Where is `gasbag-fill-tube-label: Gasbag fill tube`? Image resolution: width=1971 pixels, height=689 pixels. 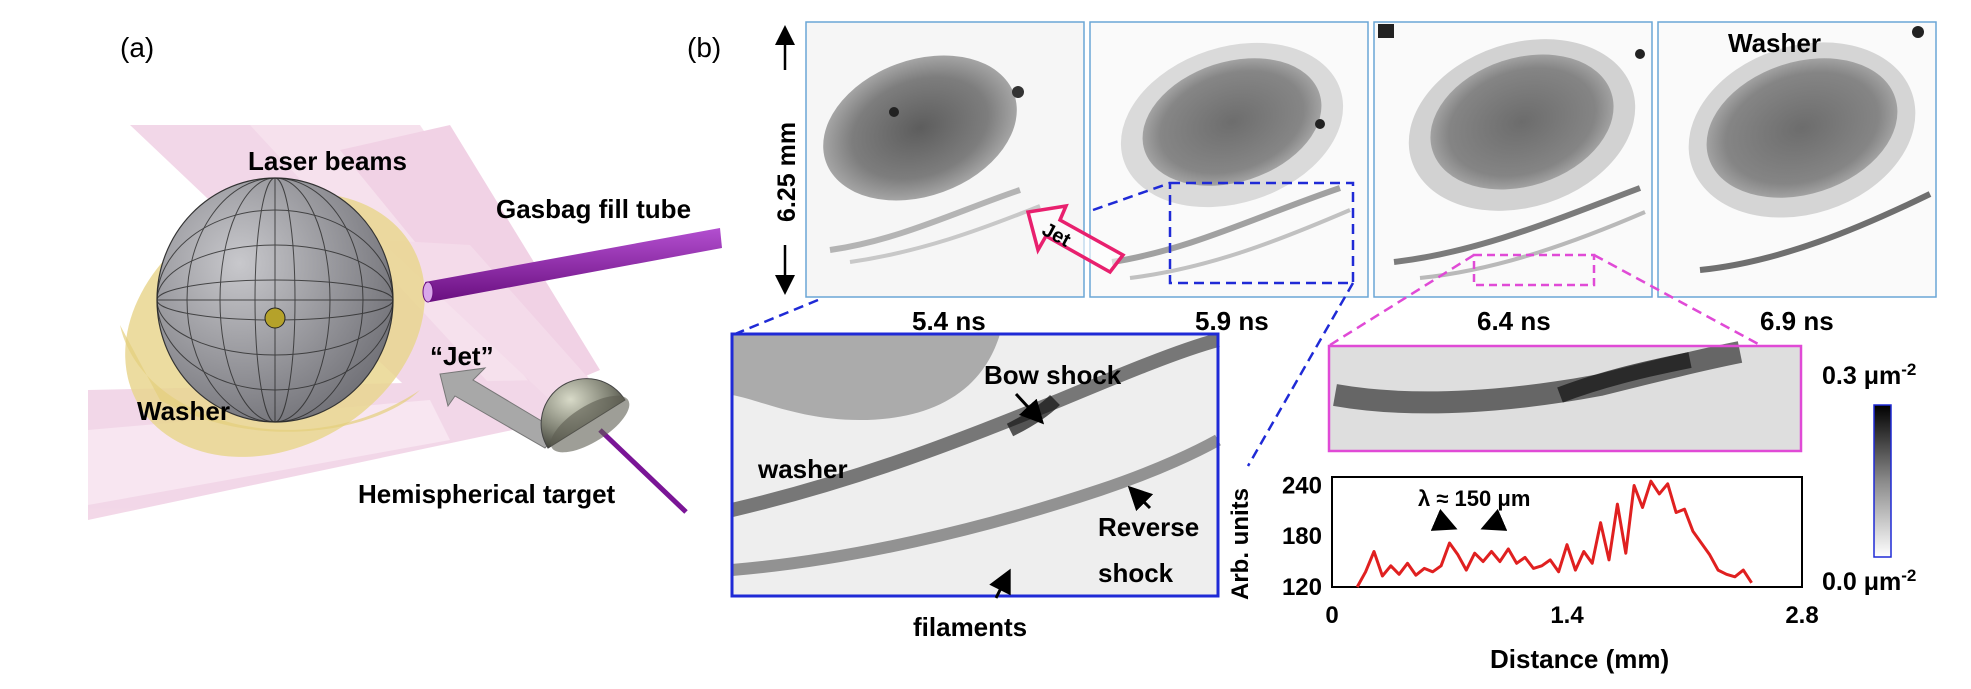 gasbag-fill-tube-label: Gasbag fill tube is located at coordinates (593, 209).